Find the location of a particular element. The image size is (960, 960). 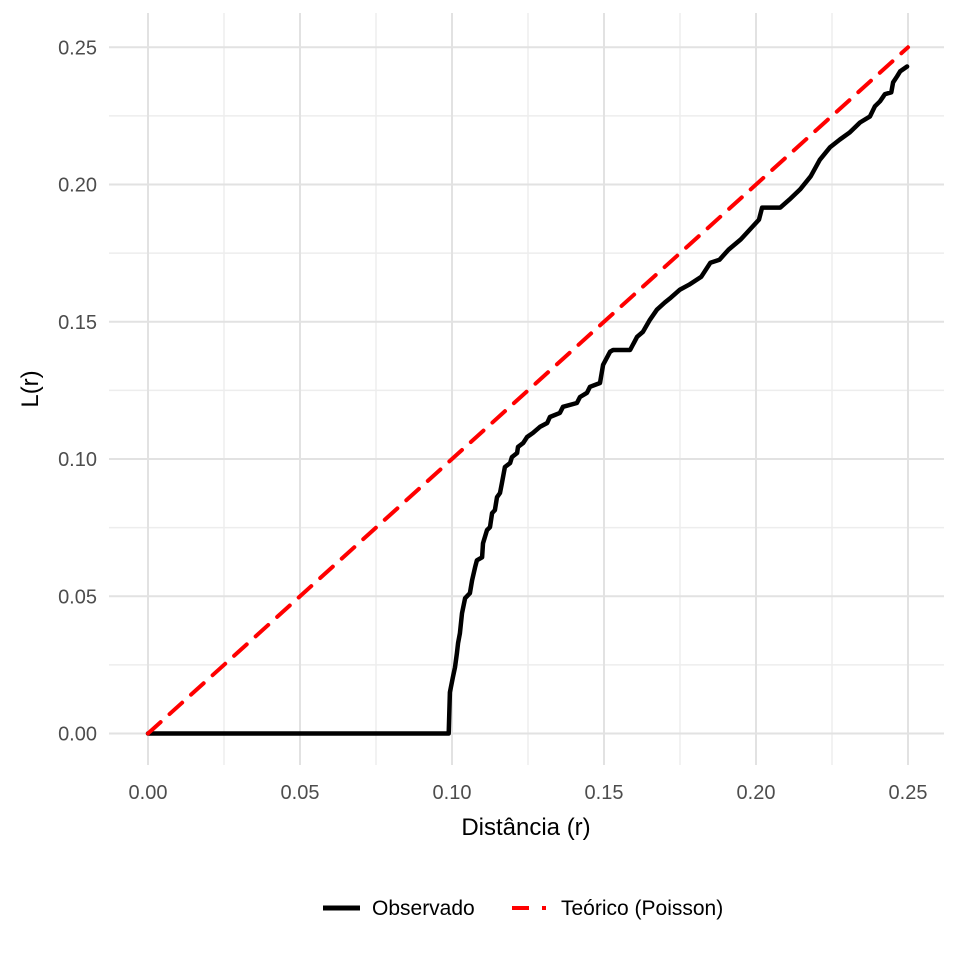

legend-label-observado: Observado is located at coordinates (423, 908).